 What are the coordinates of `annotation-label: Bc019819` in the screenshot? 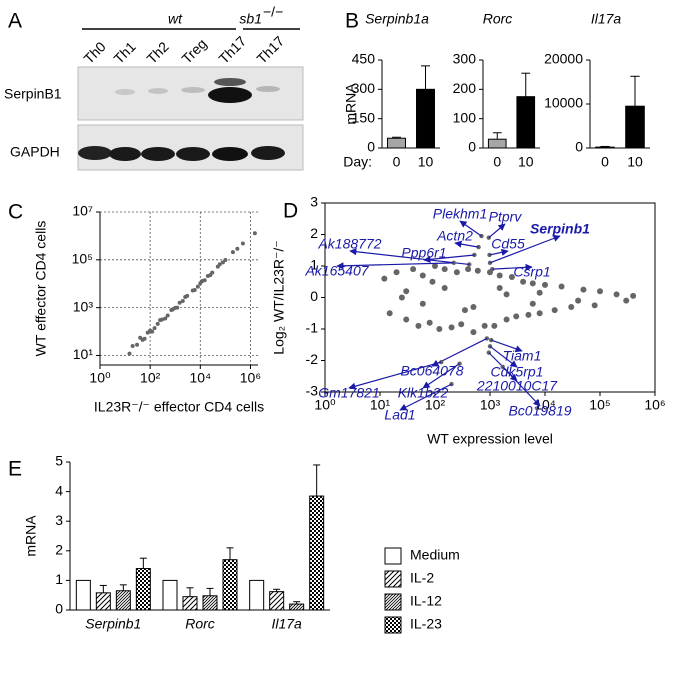 It's located at (539, 411).